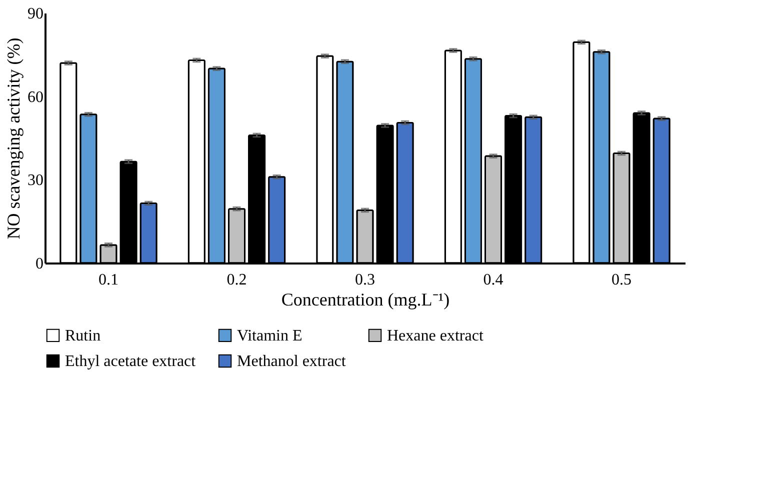 The height and width of the screenshot is (496, 769). Describe the element at coordinates (493, 280) in the screenshot. I see `x-tick-label: 0.4` at that location.